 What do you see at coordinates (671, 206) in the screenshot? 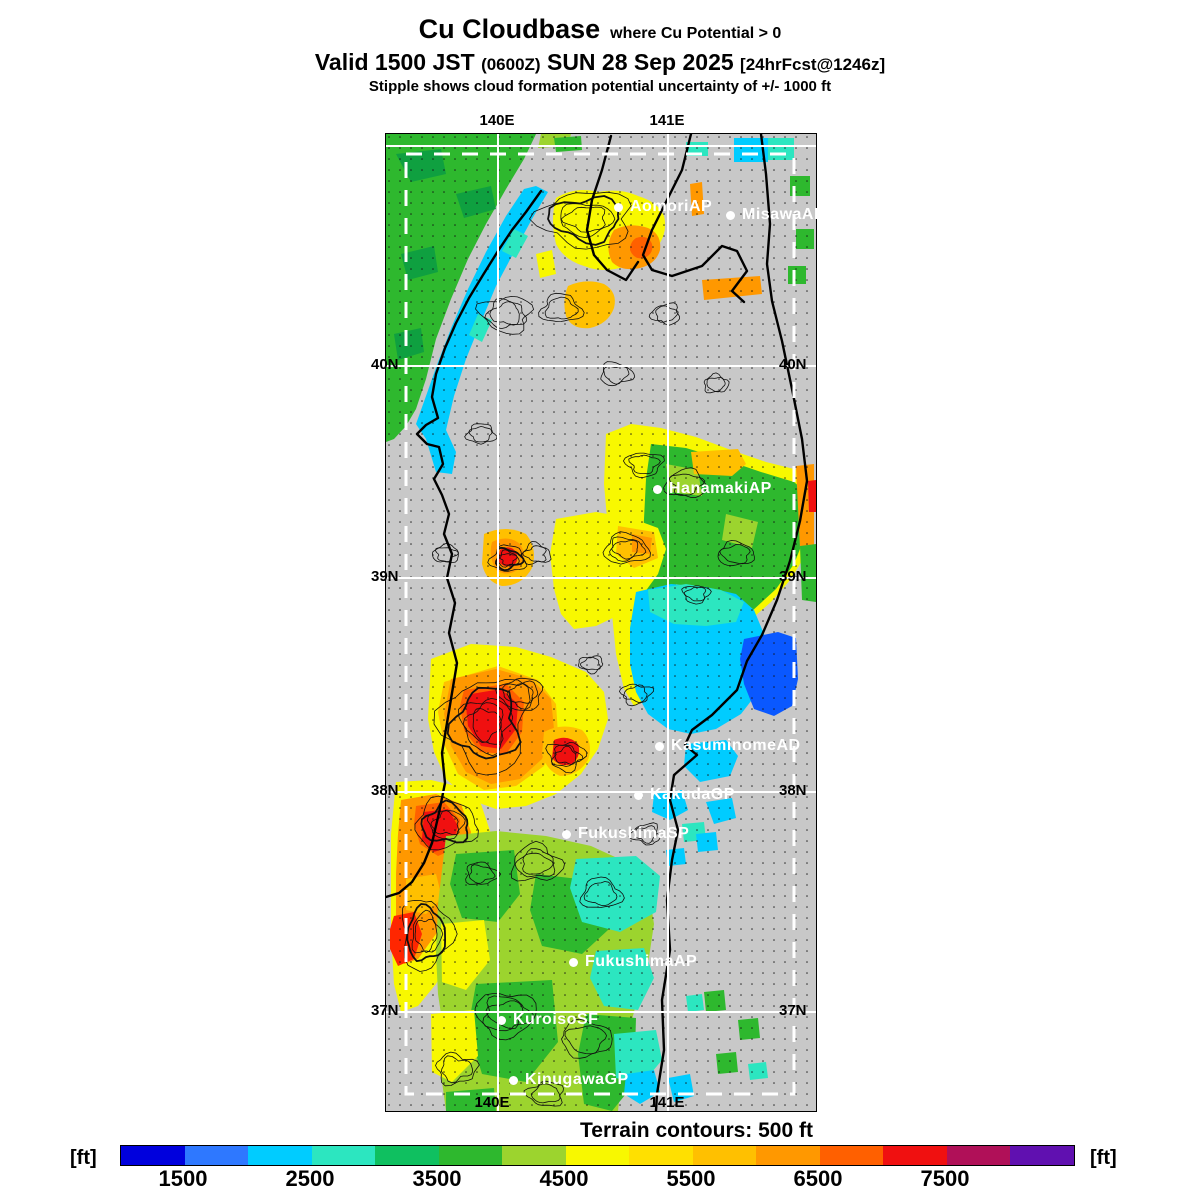
I see `station-label: AomoriAP` at bounding box center [671, 206].